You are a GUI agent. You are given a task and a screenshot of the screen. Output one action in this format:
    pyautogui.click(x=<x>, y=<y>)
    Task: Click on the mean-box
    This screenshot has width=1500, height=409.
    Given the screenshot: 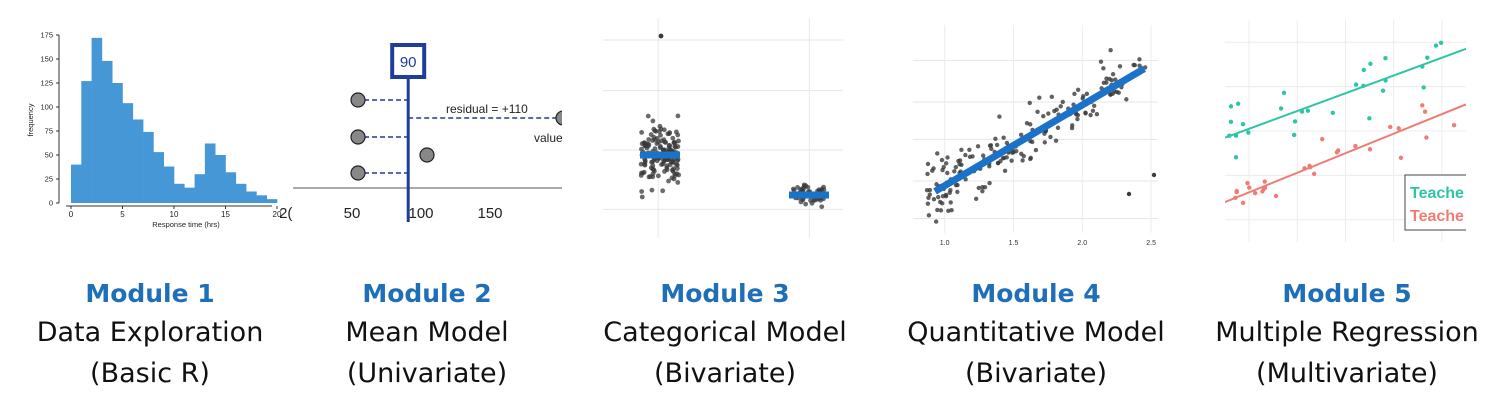 What is the action you would take?
    pyautogui.click(x=408, y=61)
    